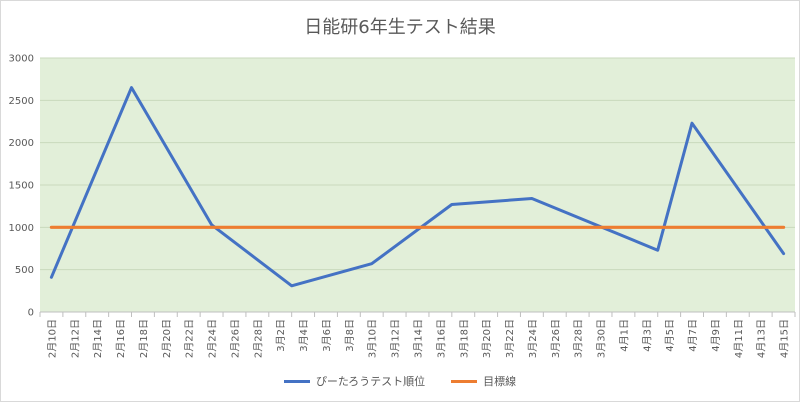 This screenshot has height=402, width=800. Describe the element at coordinates (579, 338) in the screenshot. I see `x-tick-label: 3月28日` at that location.